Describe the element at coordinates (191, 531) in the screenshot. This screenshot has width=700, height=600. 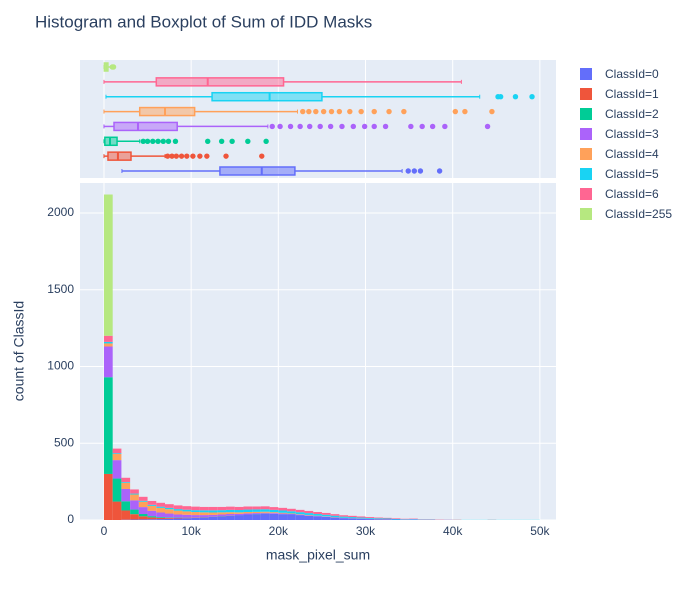
I see `x-tick-label: 10k` at that location.